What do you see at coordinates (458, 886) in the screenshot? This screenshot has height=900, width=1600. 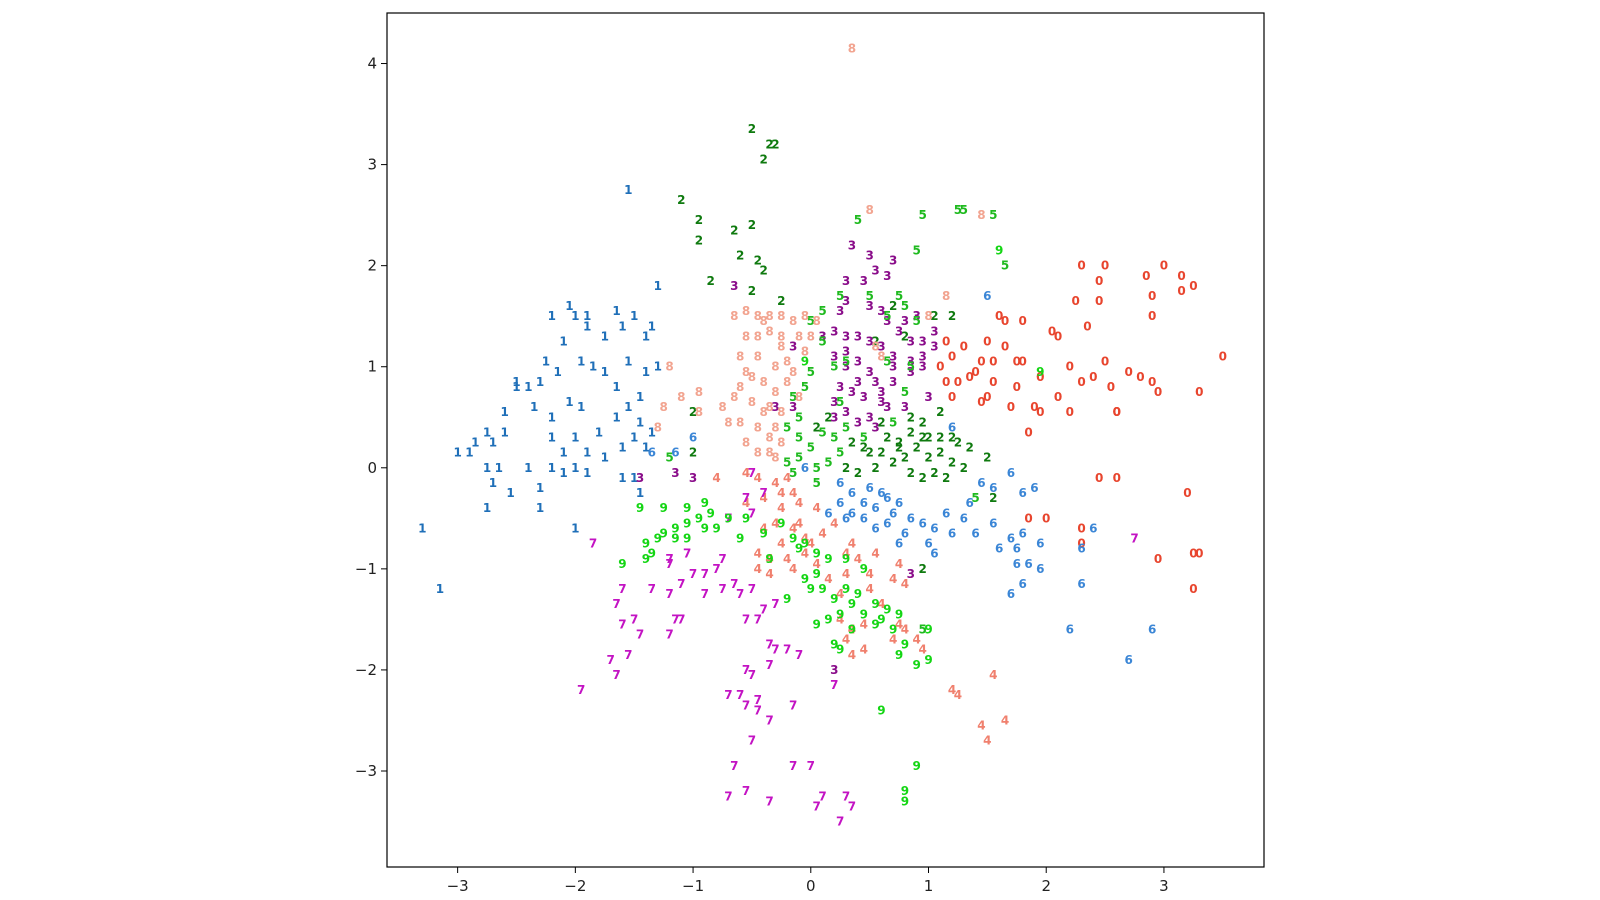 I see `x-tick-label: −3` at bounding box center [458, 886].